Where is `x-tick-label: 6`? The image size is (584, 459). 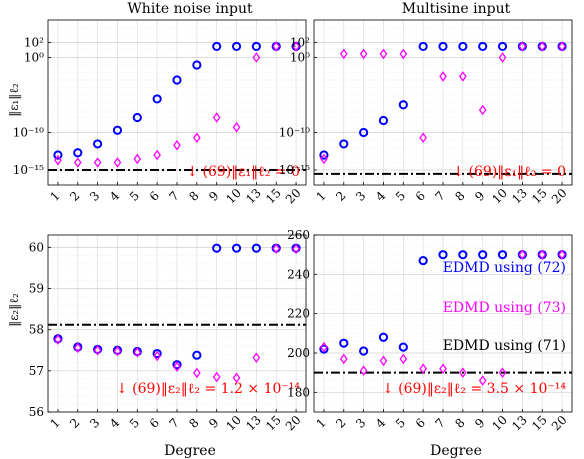 x-tick-label: 6 is located at coordinates (154, 423).